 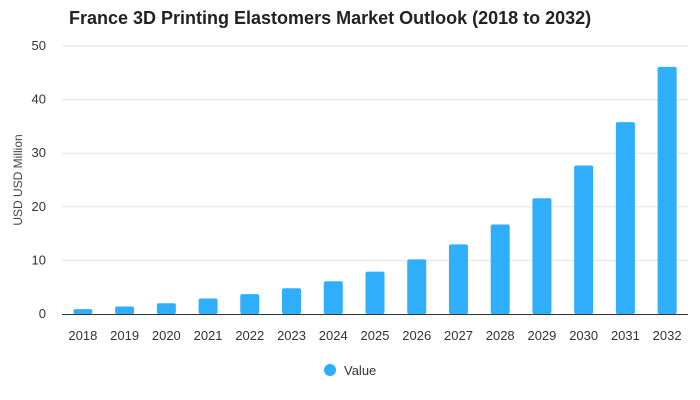 What do you see at coordinates (667, 190) in the screenshot?
I see `bar-2032` at bounding box center [667, 190].